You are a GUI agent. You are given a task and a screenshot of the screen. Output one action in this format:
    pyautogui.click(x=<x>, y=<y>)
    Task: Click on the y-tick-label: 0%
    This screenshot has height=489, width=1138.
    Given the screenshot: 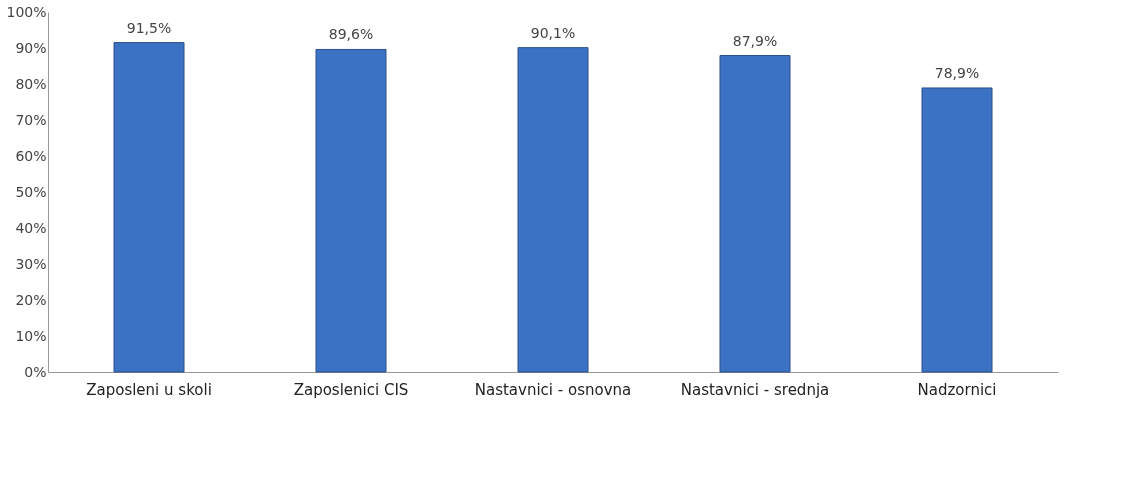 What is the action you would take?
    pyautogui.click(x=35, y=371)
    